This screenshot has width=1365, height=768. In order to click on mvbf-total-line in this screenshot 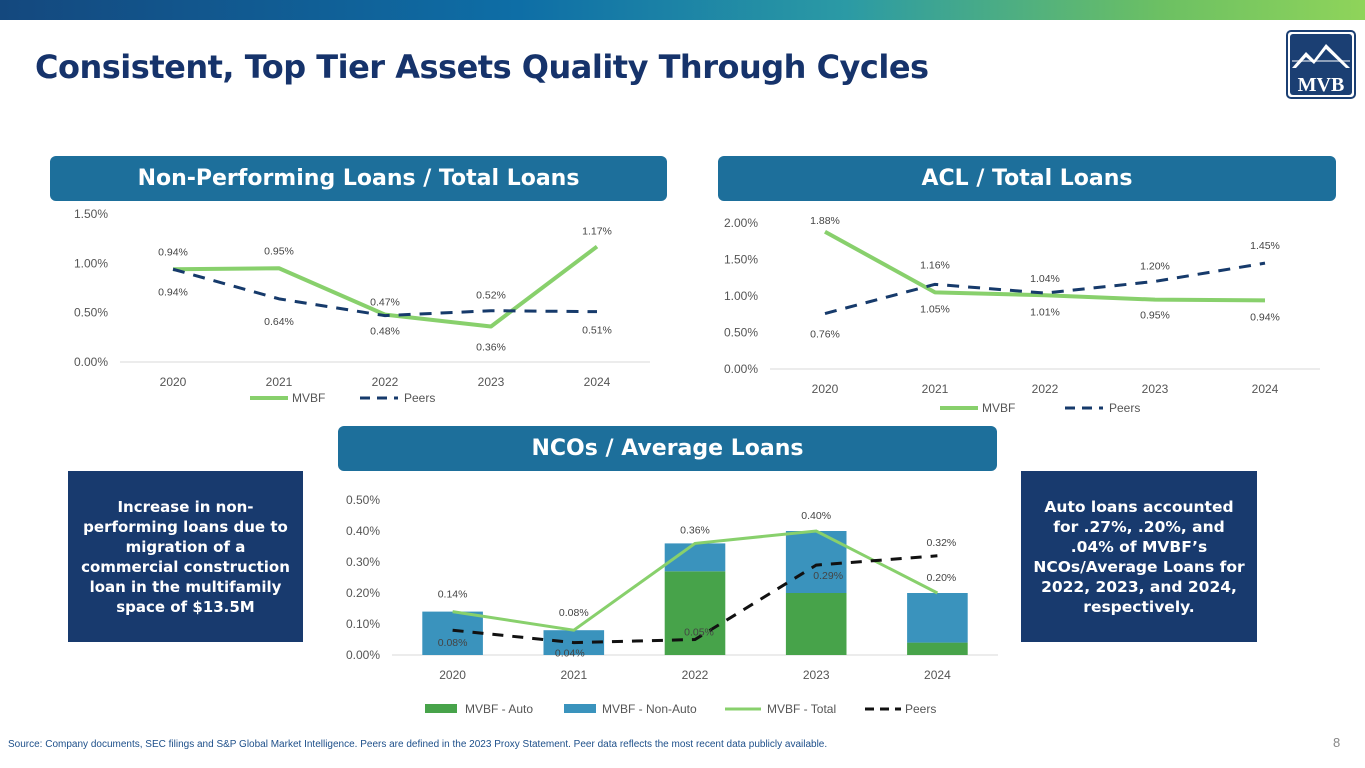, I will do `click(695, 580)`.